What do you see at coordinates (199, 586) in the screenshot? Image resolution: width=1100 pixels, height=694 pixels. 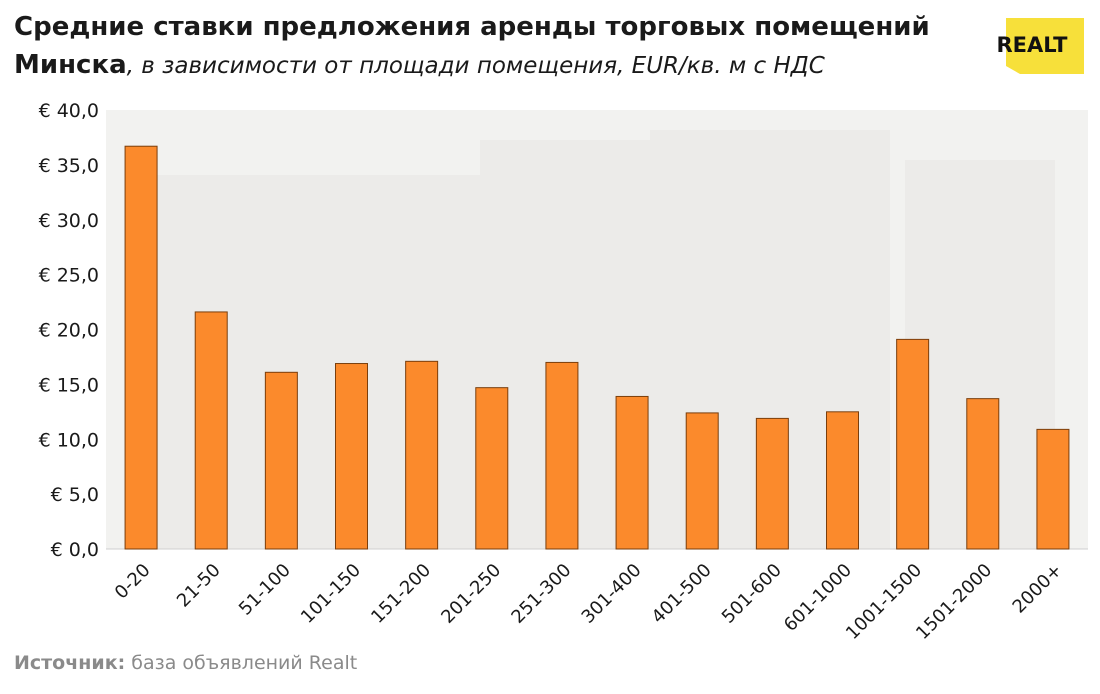 I see `x-tick-label: 21-50` at bounding box center [199, 586].